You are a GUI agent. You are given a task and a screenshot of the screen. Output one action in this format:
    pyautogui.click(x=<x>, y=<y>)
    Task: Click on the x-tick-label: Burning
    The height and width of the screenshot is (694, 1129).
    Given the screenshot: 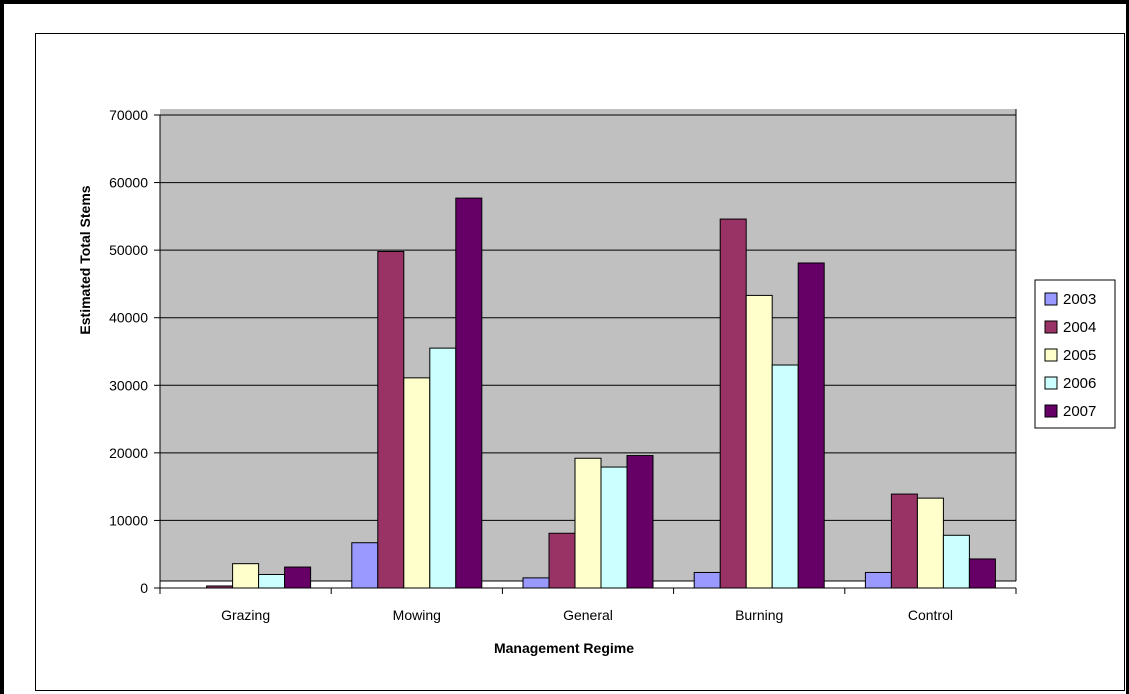 What is the action you would take?
    pyautogui.click(x=759, y=615)
    